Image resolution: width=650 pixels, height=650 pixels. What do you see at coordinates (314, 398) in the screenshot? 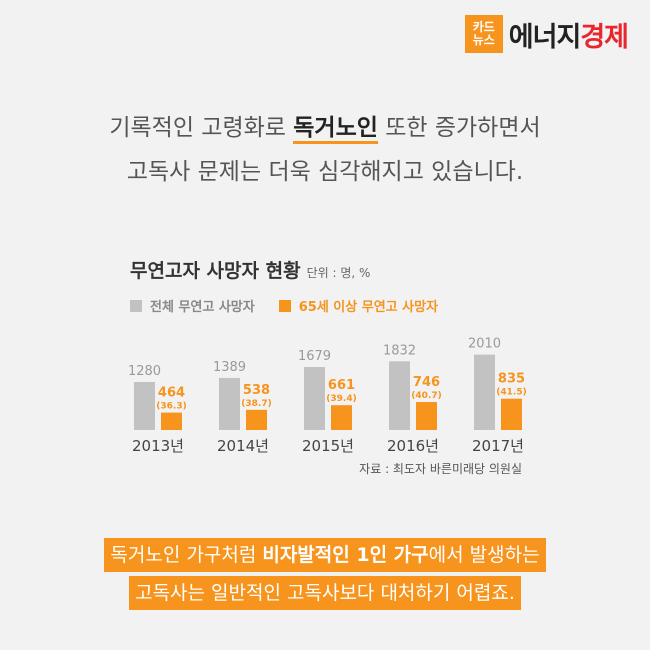
I see `bar-total-2015년` at bounding box center [314, 398].